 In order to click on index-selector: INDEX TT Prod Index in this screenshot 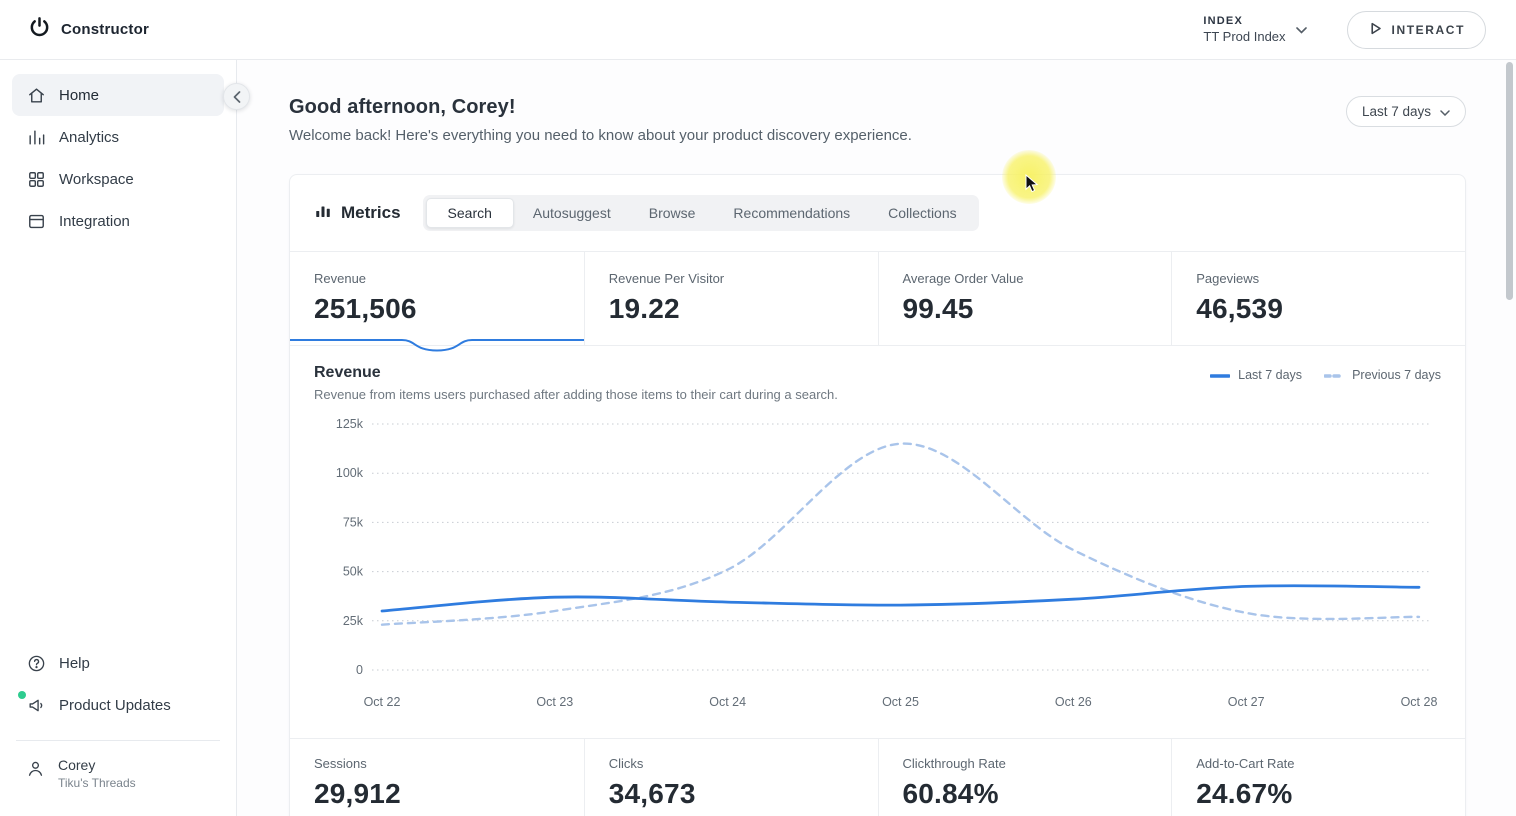, I will do `click(1255, 29)`.